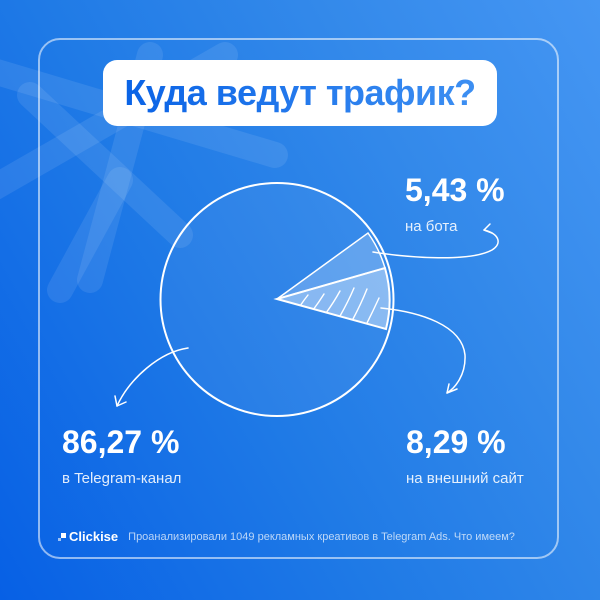 The height and width of the screenshot is (600, 600). What do you see at coordinates (455, 190) in the screenshot?
I see `stat-bot-value: 5,43 %` at bounding box center [455, 190].